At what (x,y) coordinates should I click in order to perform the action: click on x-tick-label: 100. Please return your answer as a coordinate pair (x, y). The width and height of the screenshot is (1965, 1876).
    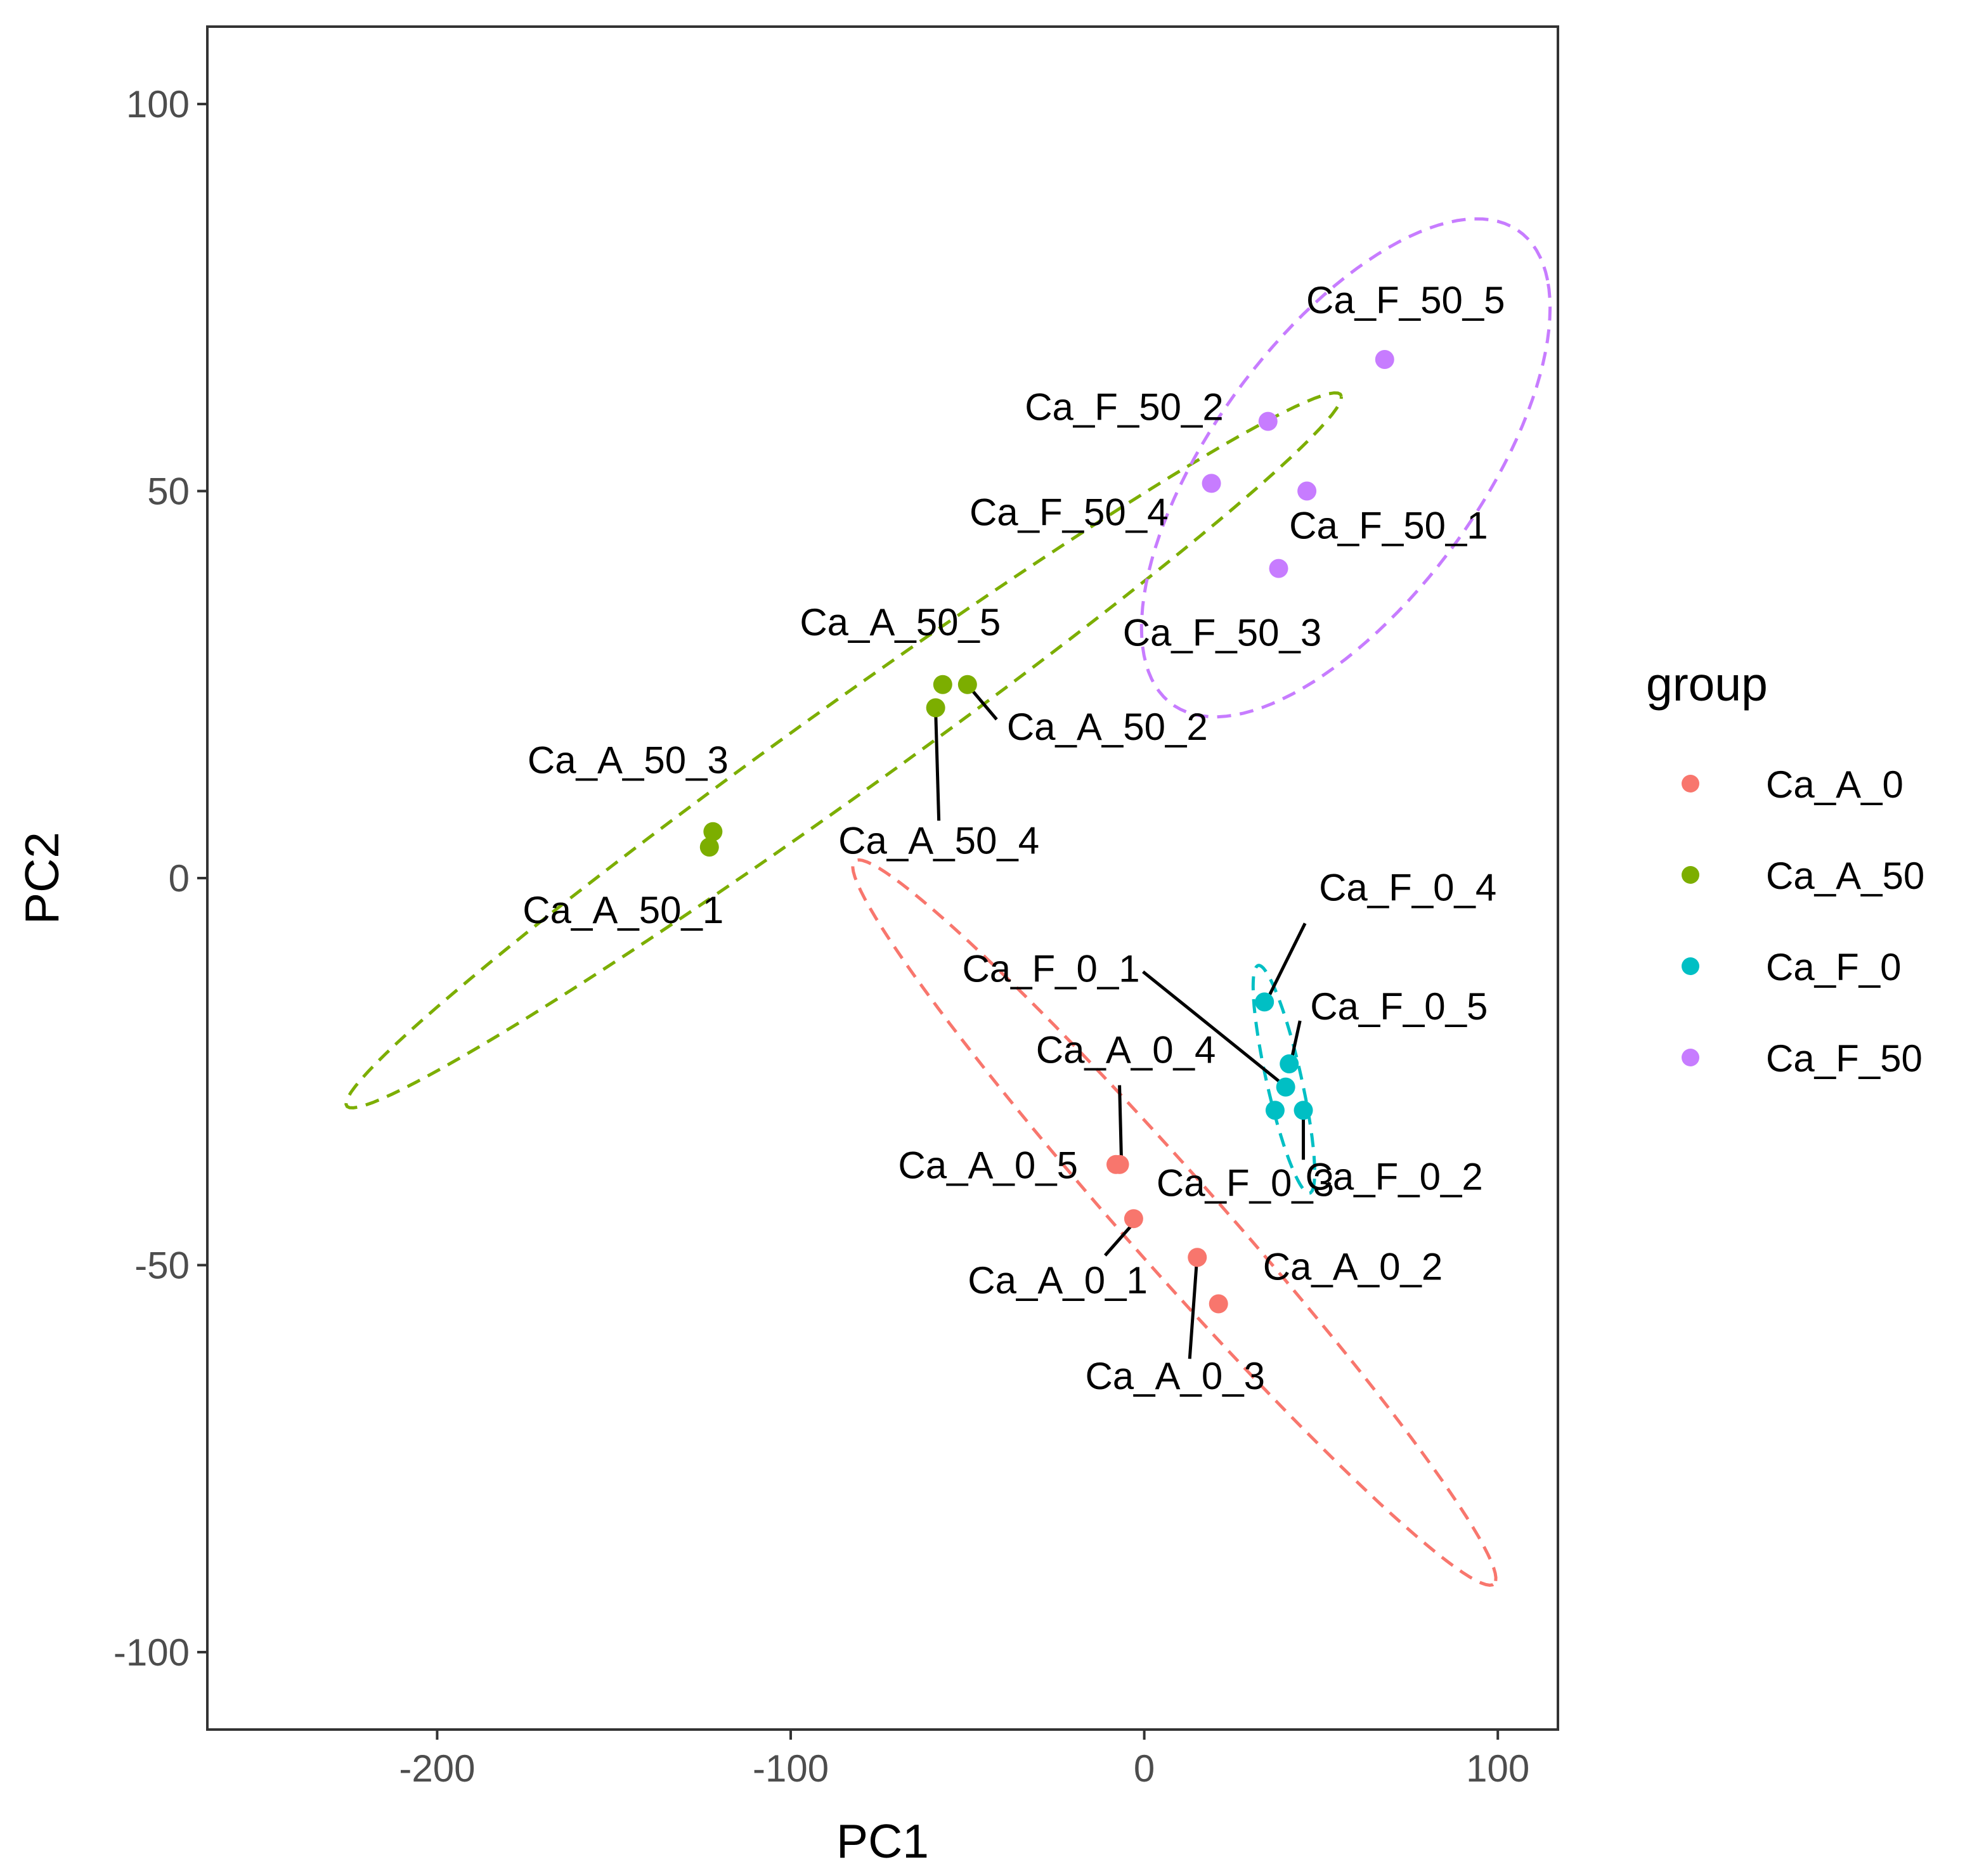
    Looking at the image, I should click on (1497, 1768).